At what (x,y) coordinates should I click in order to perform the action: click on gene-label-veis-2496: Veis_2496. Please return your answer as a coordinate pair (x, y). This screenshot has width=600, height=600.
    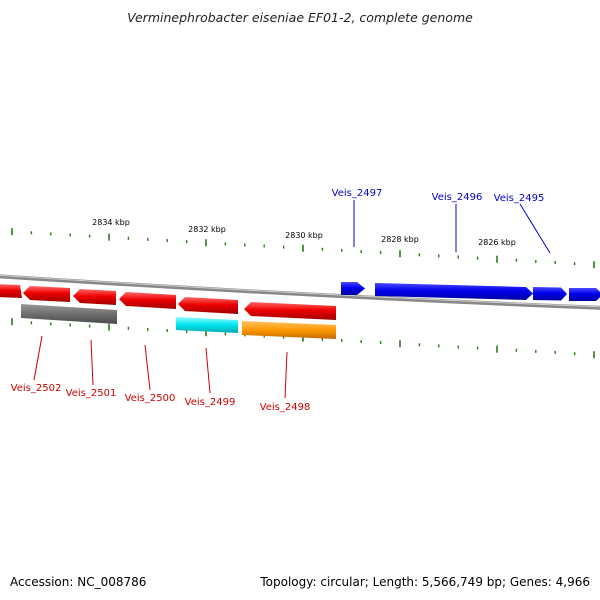
    Looking at the image, I should click on (457, 197).